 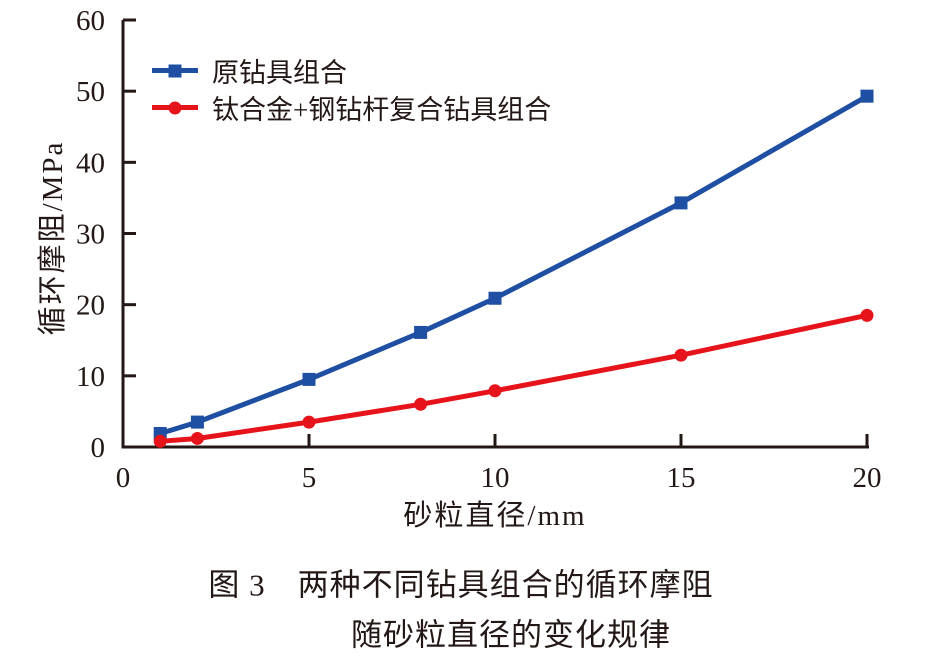 I want to click on legend-label-composite-drill: 钛合金+钢钻杆复合钻具组合, so click(x=382, y=110).